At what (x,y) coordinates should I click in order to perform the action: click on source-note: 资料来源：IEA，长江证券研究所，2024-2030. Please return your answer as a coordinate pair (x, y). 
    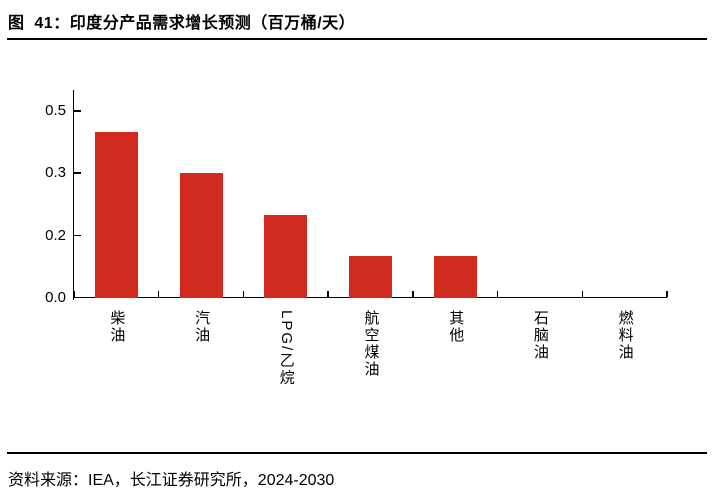
    Looking at the image, I should click on (171, 480).